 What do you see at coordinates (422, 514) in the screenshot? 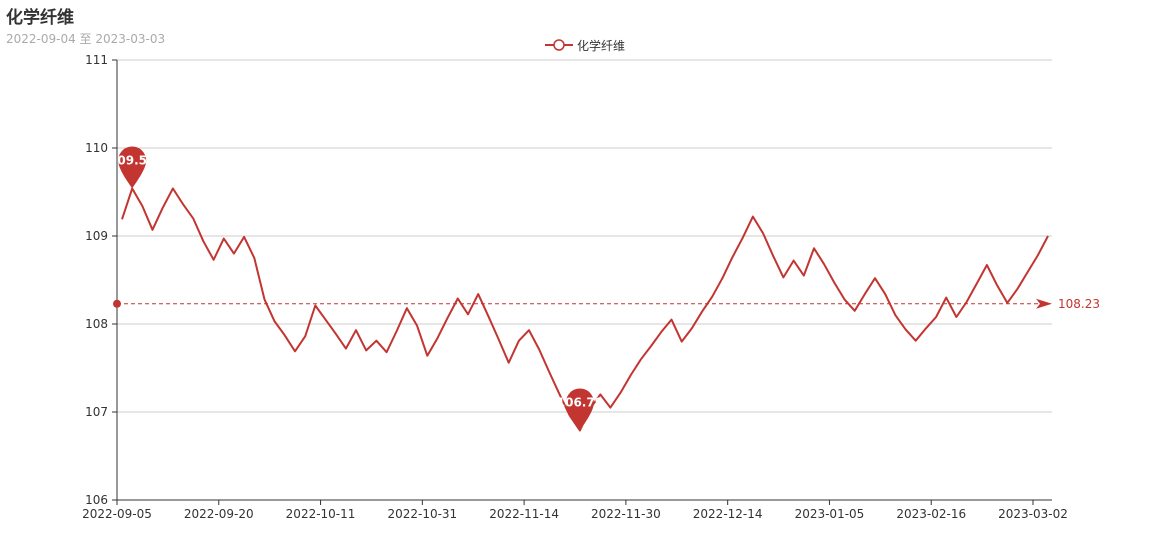
I see `x-tick-label: 2022-10-31` at bounding box center [422, 514].